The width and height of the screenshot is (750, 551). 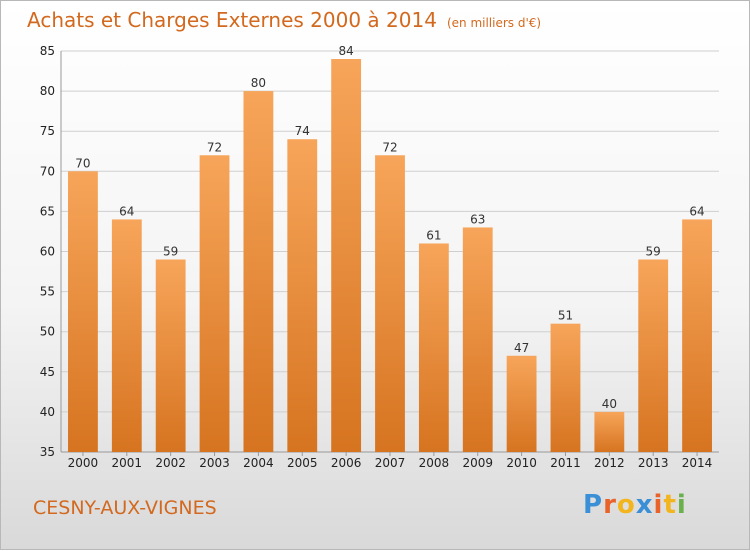 I want to click on x-tick-label-2010: 2010, so click(x=521, y=463).